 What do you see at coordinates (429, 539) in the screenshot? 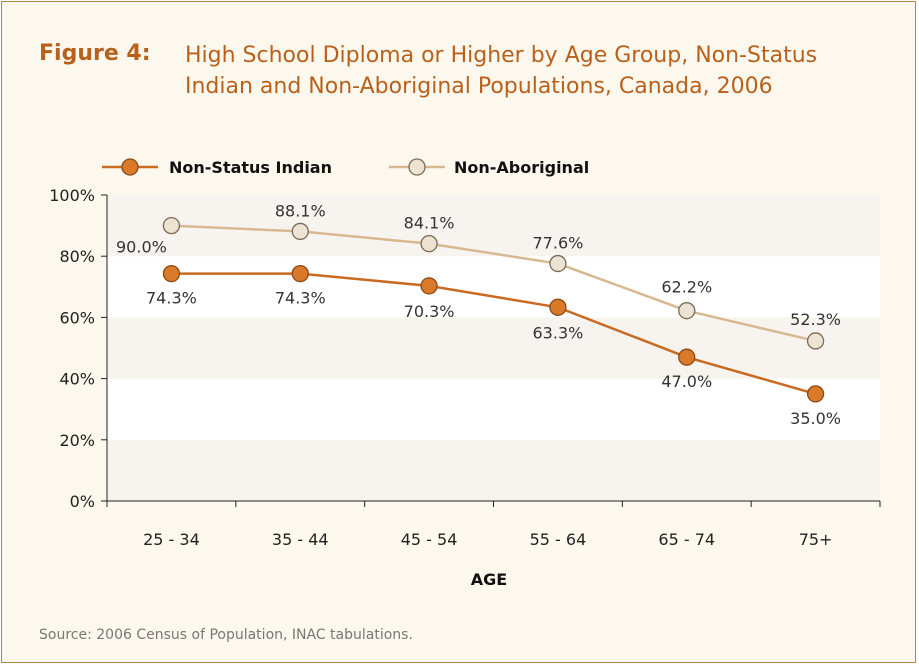
I see `x-tick-label: 45 - 54` at bounding box center [429, 539].